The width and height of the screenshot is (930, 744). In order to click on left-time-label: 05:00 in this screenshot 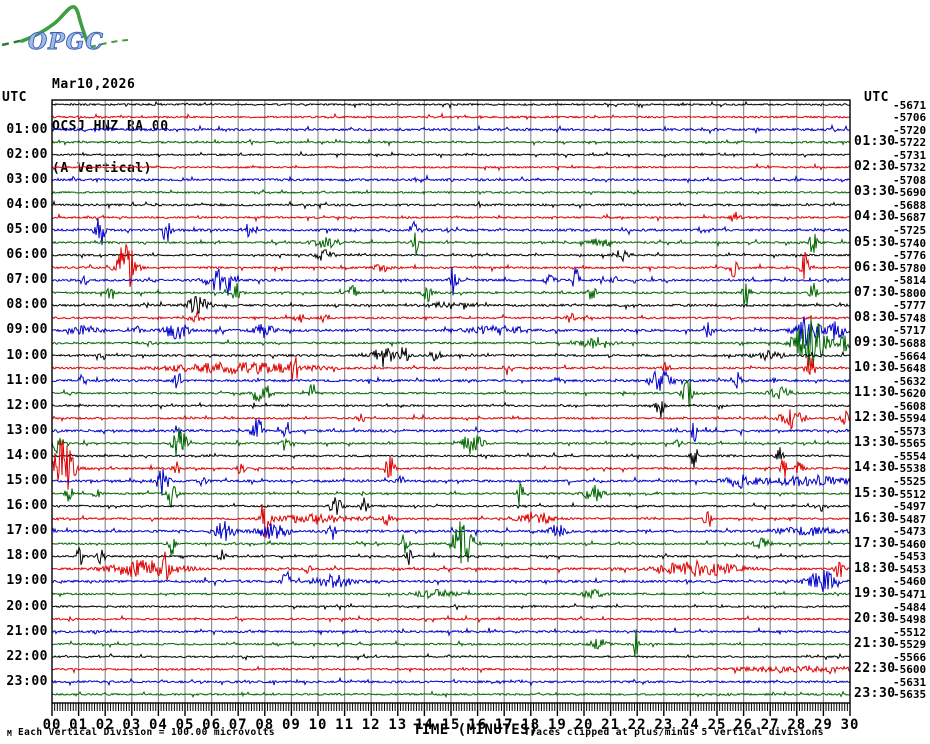, I will do `click(27, 229)`.